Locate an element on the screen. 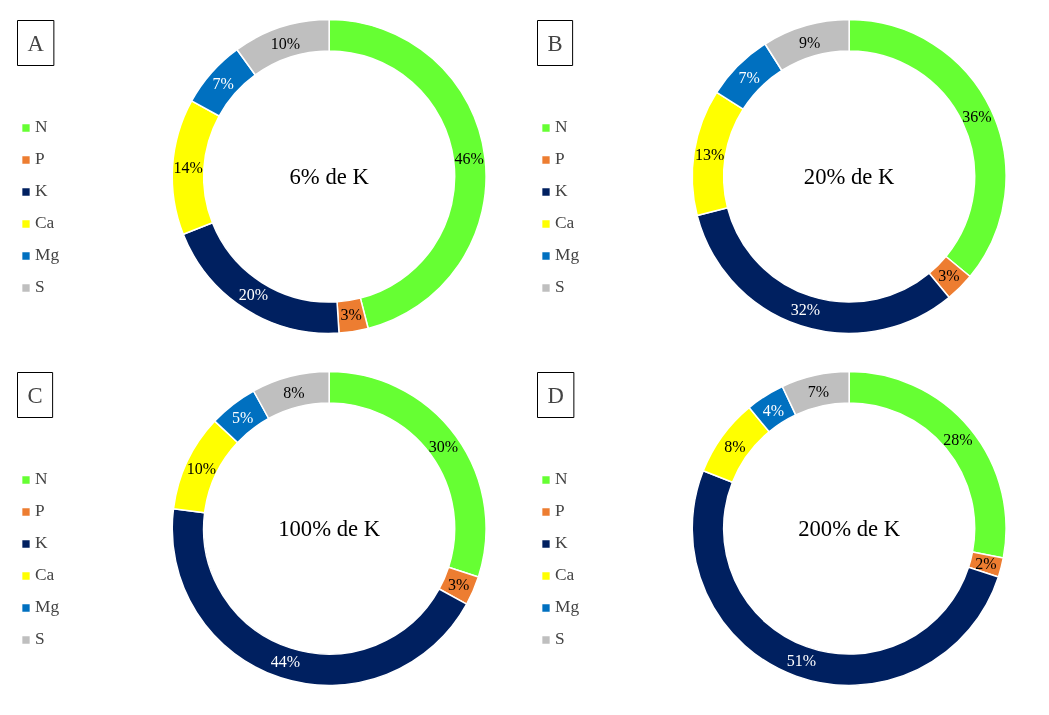  text: B is located at coordinates (555, 43).